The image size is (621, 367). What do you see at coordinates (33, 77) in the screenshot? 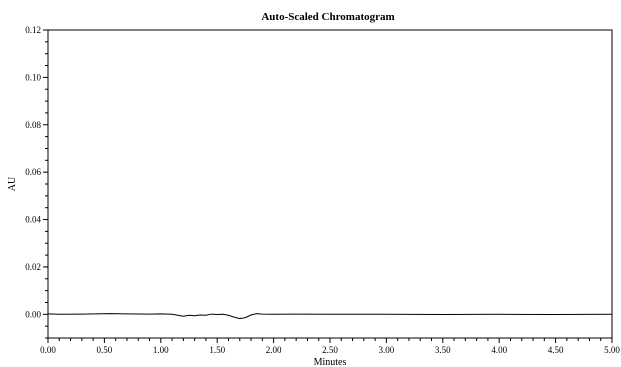
I see `y-tick-label: 0.10` at bounding box center [33, 77].